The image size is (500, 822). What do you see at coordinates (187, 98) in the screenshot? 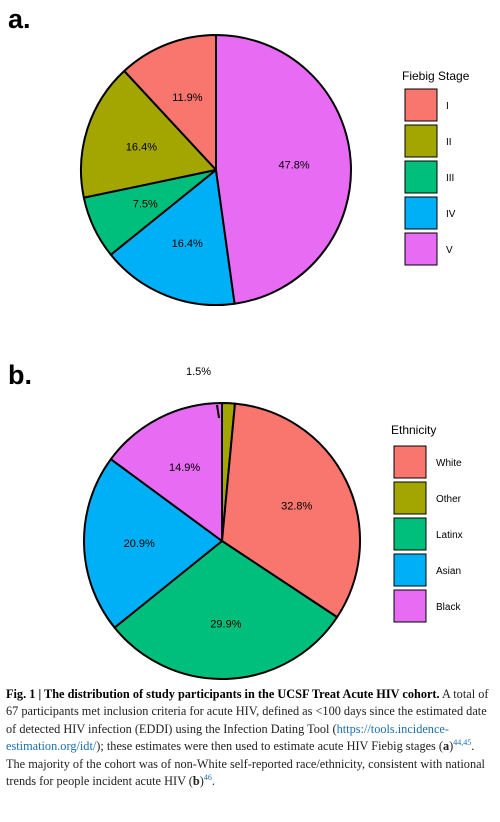
I see `fiebig-slice-label-i: 11.9%` at bounding box center [187, 98].